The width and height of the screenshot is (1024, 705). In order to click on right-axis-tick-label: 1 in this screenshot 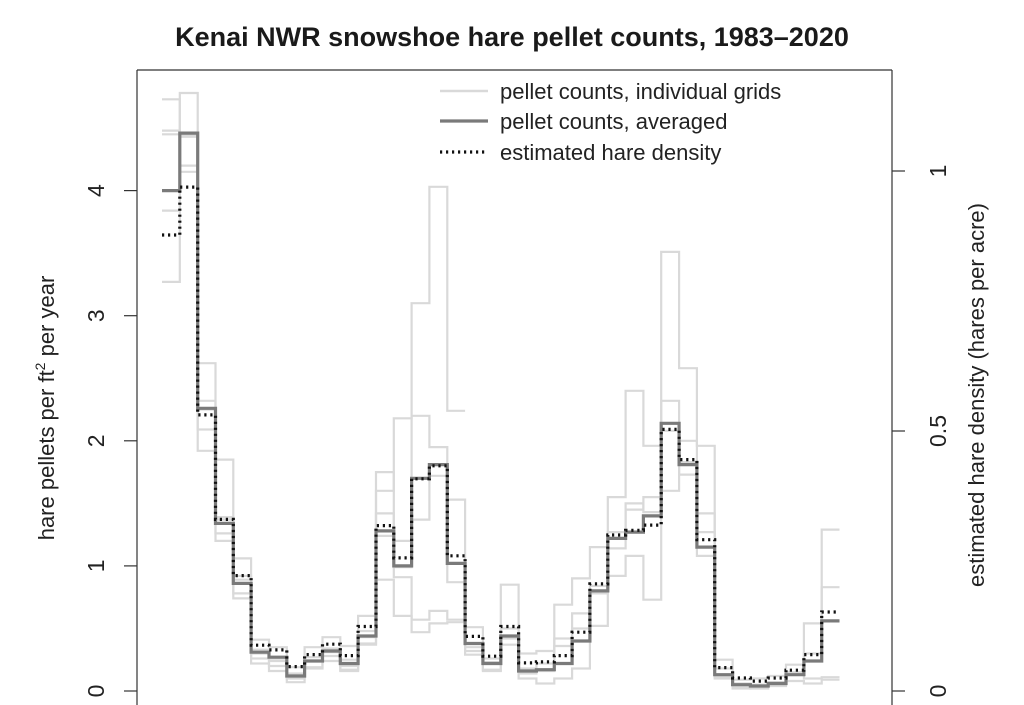, I will do `click(938, 171)`.